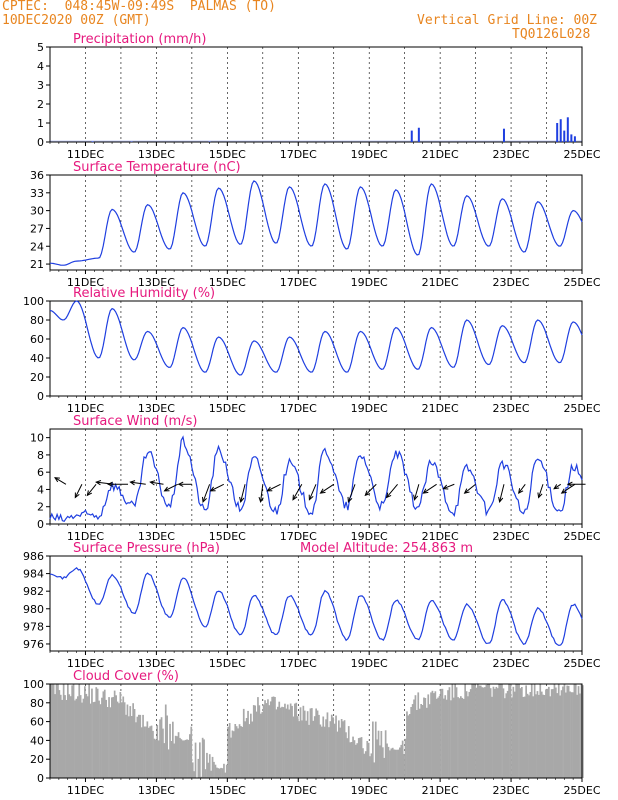  What do you see at coordinates (507, 20) in the screenshot?
I see `grid-note: Vertical Grid Line: 00Z` at bounding box center [507, 20].